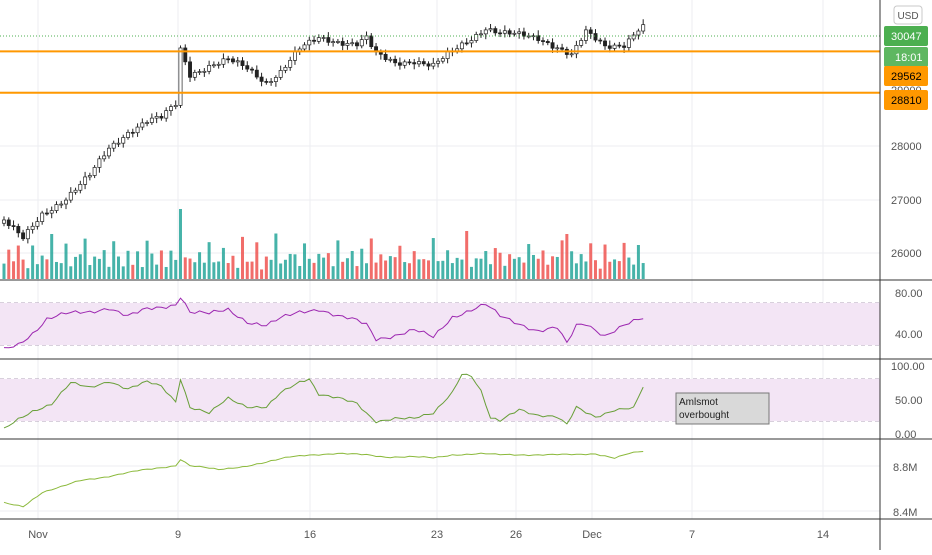 The height and width of the screenshot is (555, 932). Describe the element at coordinates (905, 435) in the screenshot. I see `stoch-tick-label: 0.00` at that location.